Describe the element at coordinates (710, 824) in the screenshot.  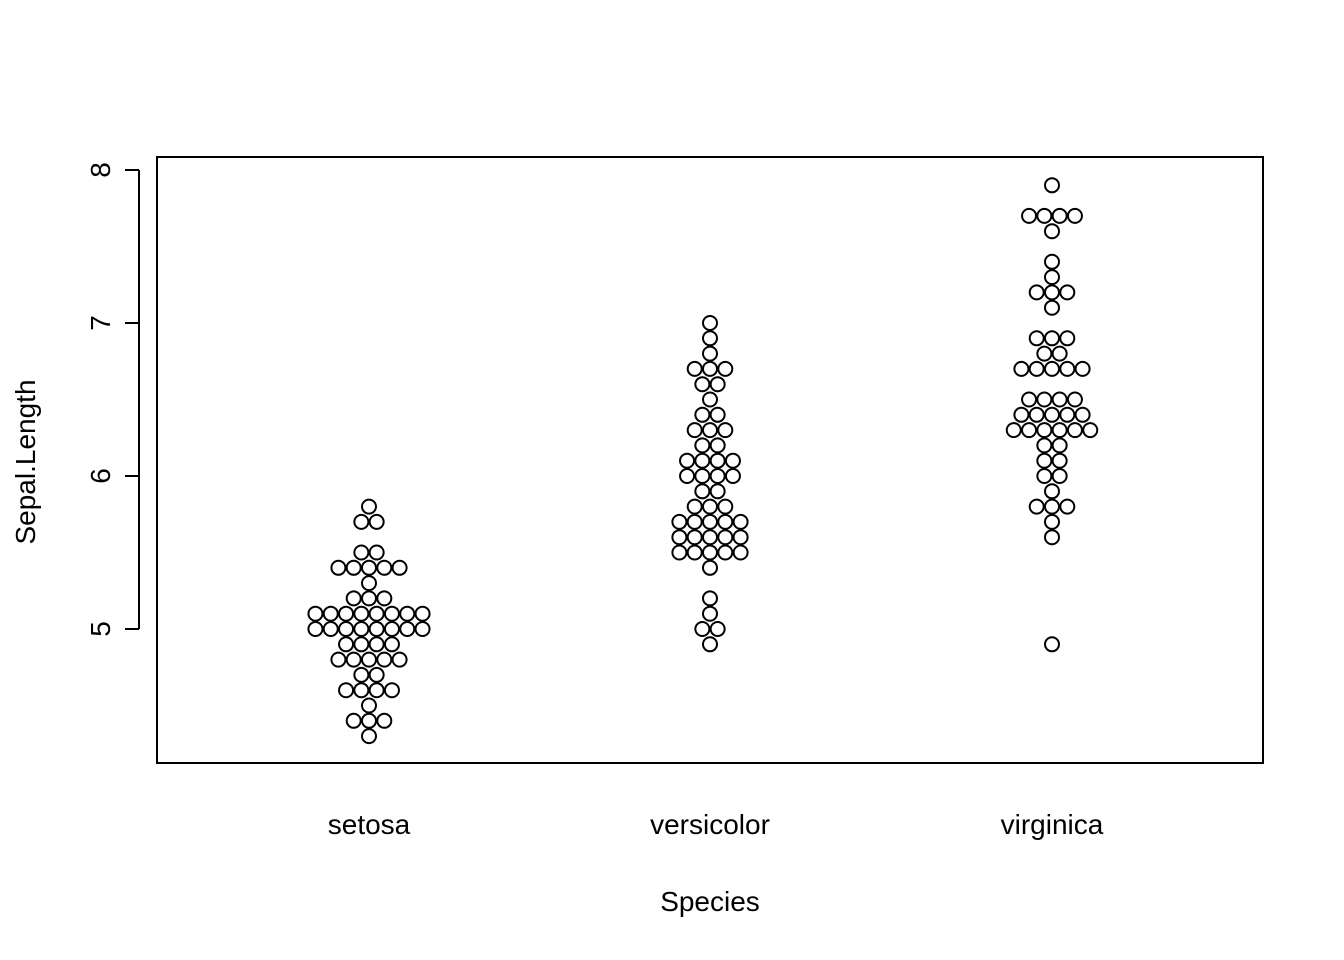
I see `x-category-label-versicolor: versicolor` at that location.